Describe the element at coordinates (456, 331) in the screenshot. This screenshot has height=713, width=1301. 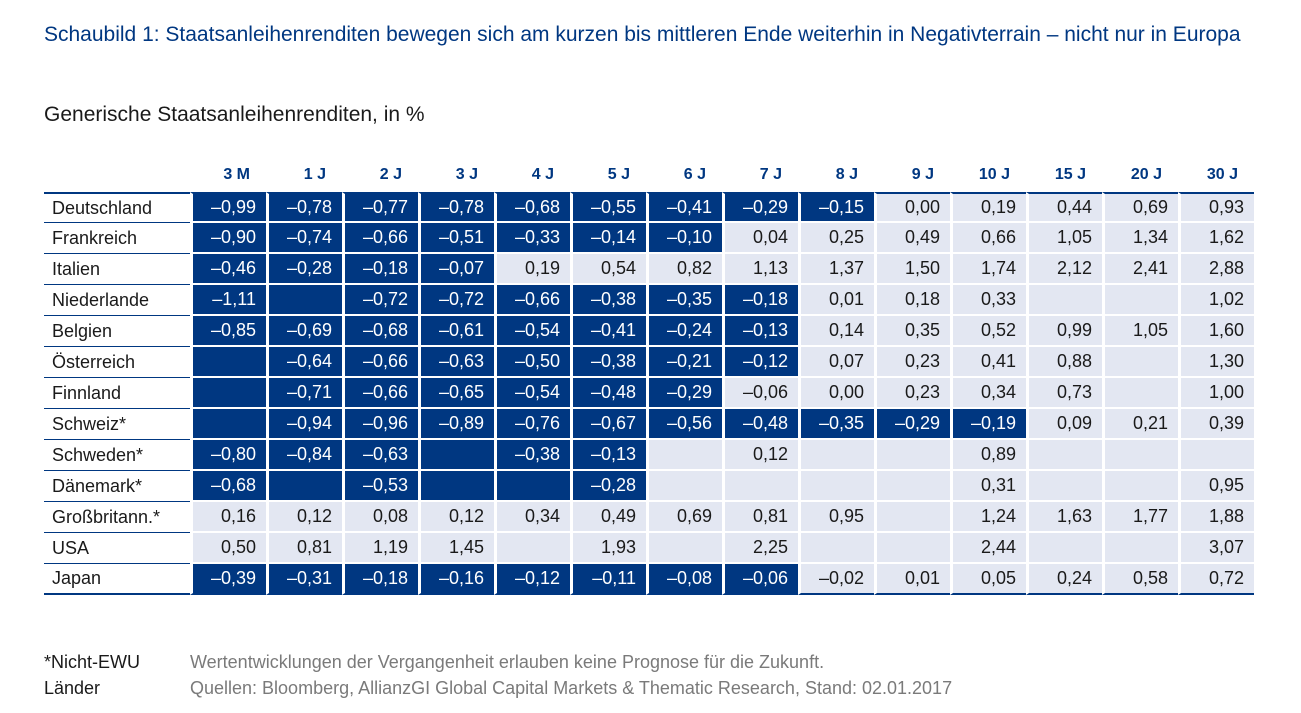
I see `yield-cell: –0,61` at that location.